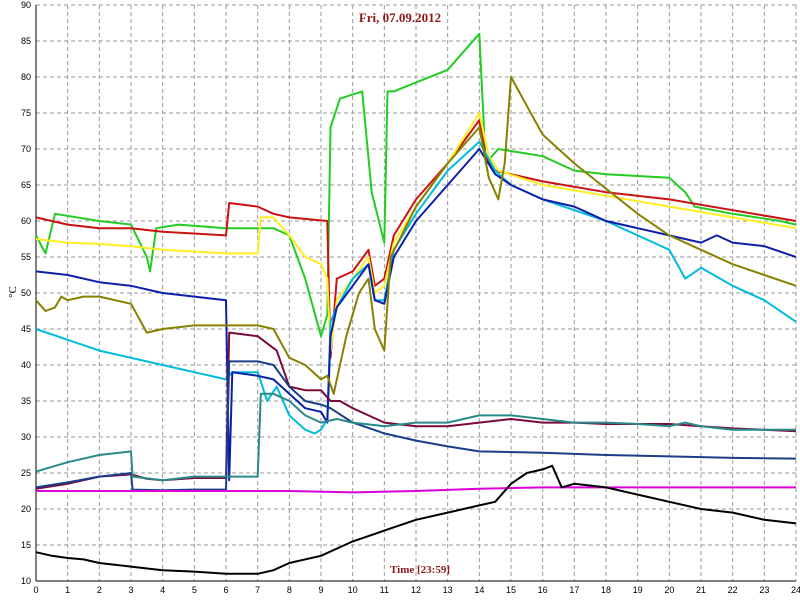  Describe the element at coordinates (26, 77) in the screenshot. I see `y-tick-label: 80` at that location.